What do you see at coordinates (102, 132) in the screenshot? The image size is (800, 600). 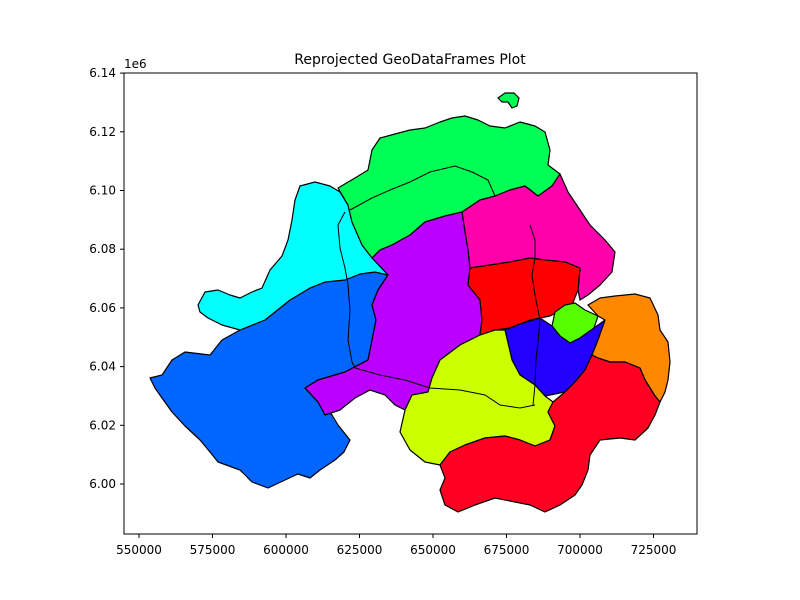 I see `y-tick-label: 6.12` at bounding box center [102, 132].